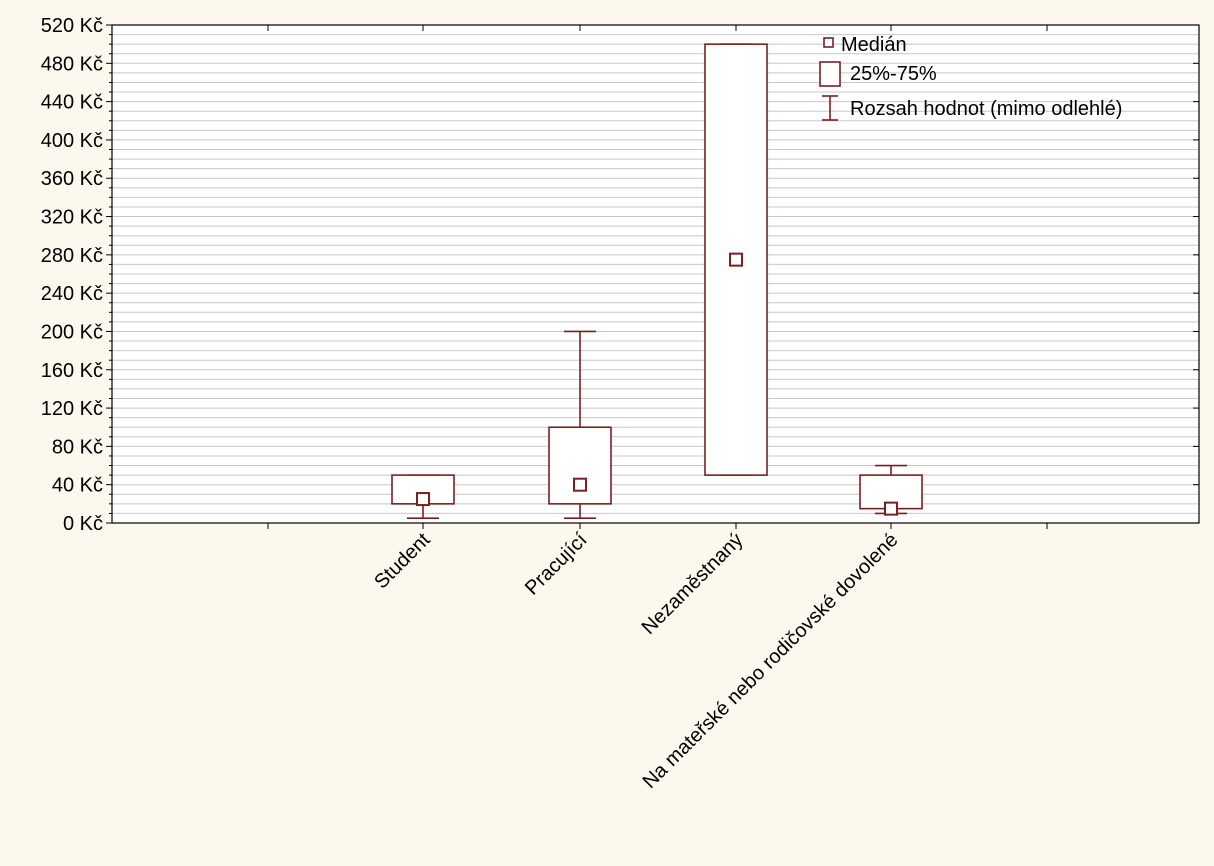  I want to click on y-tick-label: 360 Kč, so click(72, 179).